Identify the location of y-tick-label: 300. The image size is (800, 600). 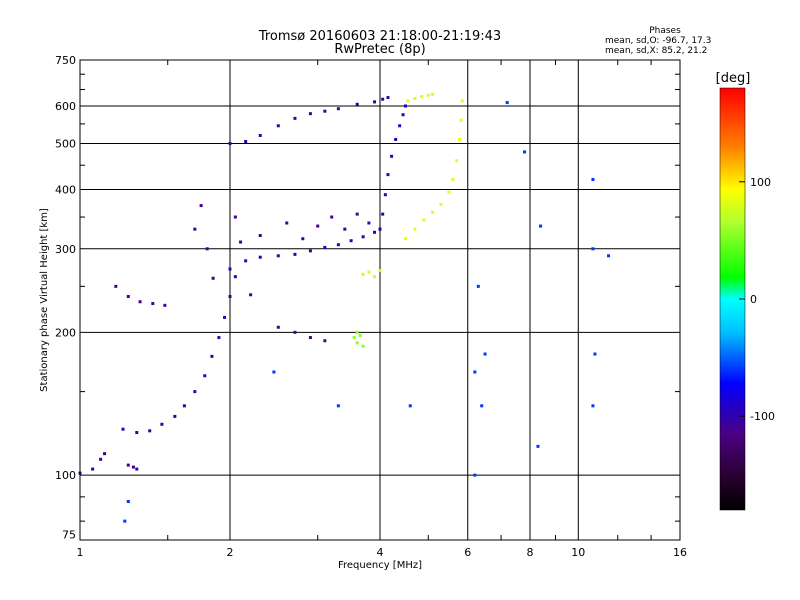
(65, 249).